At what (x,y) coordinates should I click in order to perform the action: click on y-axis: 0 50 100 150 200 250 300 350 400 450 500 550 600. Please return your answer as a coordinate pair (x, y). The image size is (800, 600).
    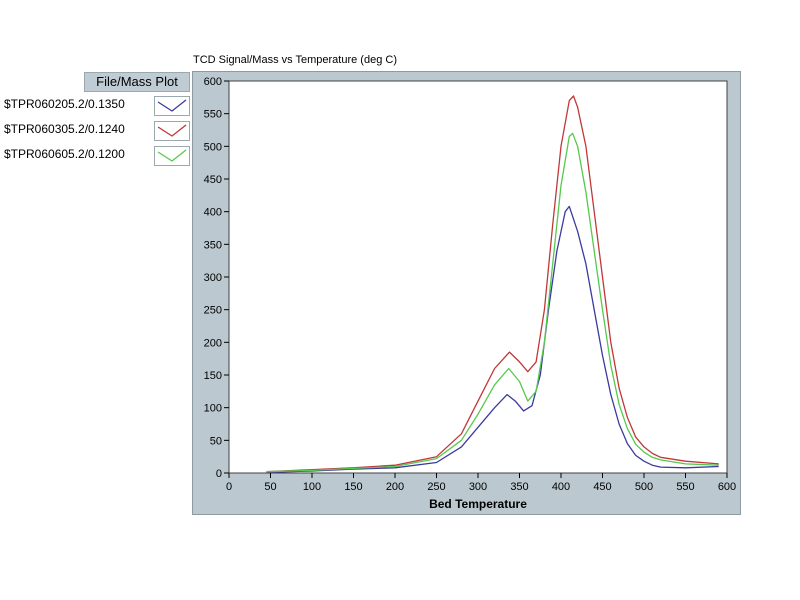
    Looking at the image, I should click on (216, 278).